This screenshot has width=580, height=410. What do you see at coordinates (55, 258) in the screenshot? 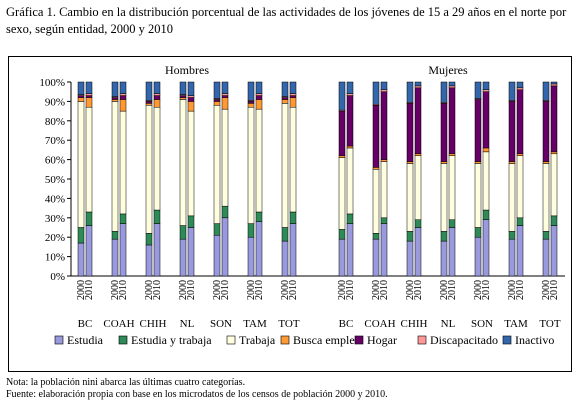
I see `y-tick-label: 10%` at bounding box center [55, 258].